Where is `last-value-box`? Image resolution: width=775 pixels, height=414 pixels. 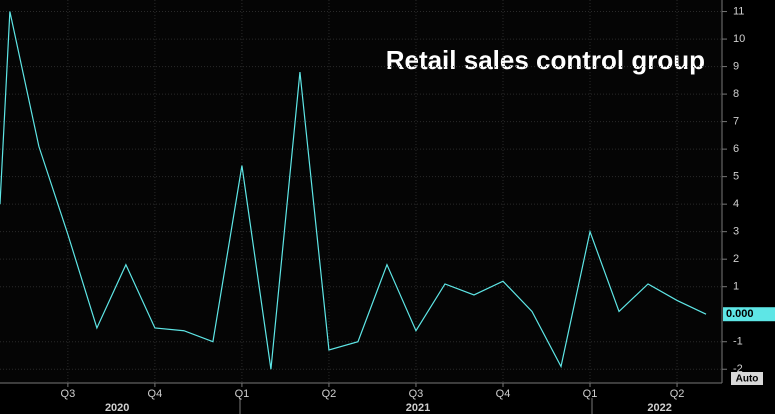 last-value-box is located at coordinates (749, 314).